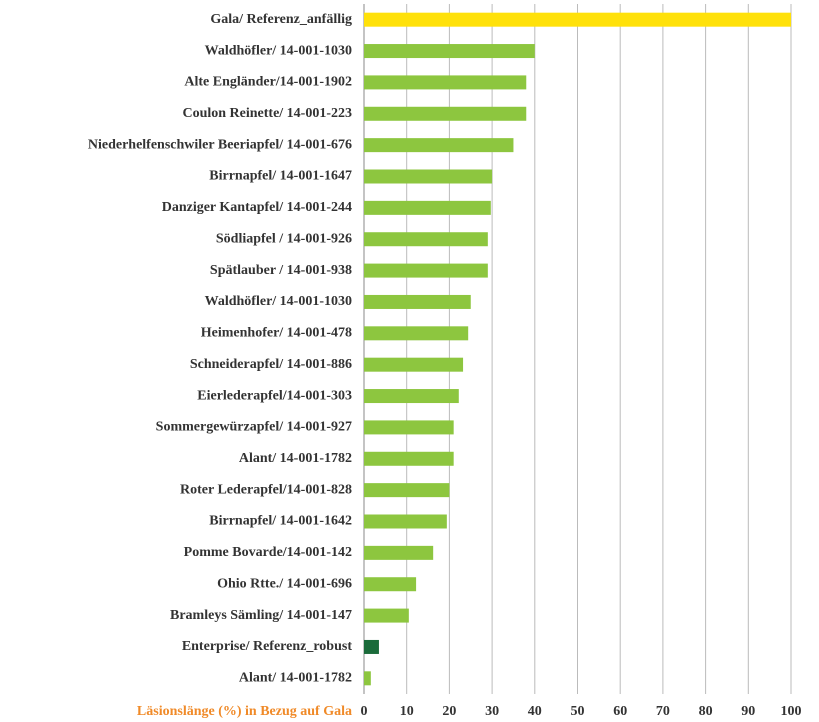 This screenshot has width=819, height=722. I want to click on x-tick-label: 100, so click(791, 711).